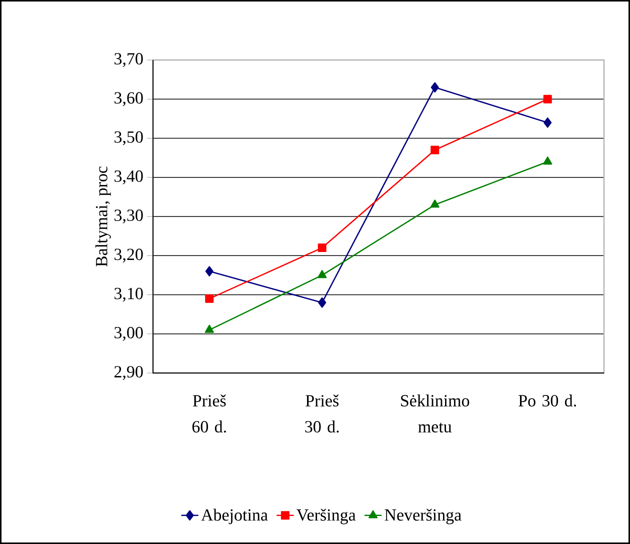 The height and width of the screenshot is (544, 630). I want to click on y-tick-label: 3,10, so click(128, 295).